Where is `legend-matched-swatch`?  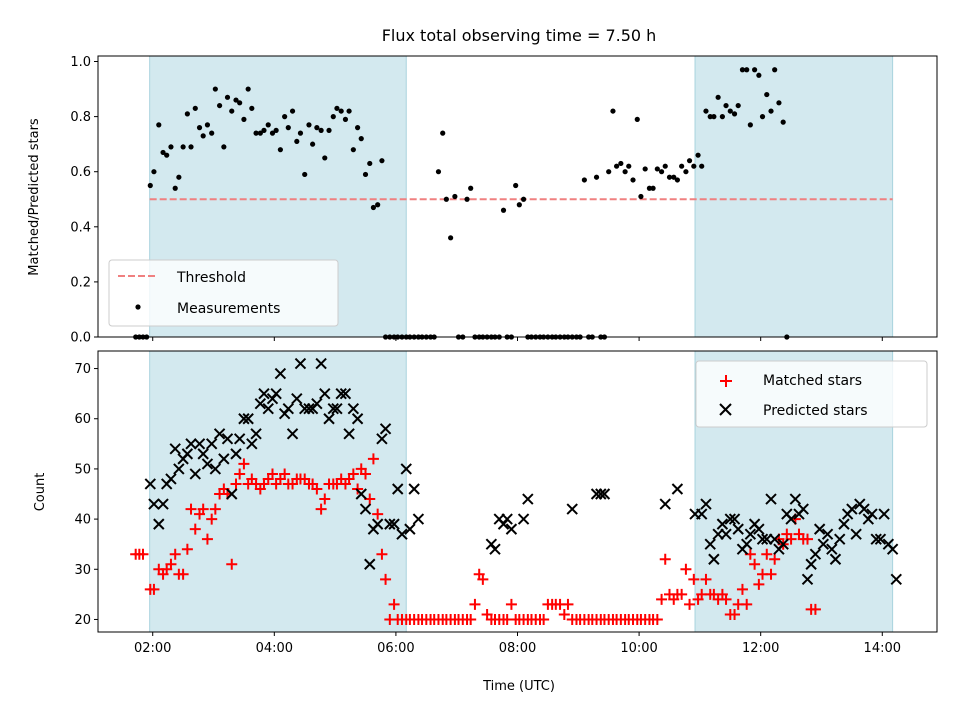 legend-matched-swatch is located at coordinates (726, 381).